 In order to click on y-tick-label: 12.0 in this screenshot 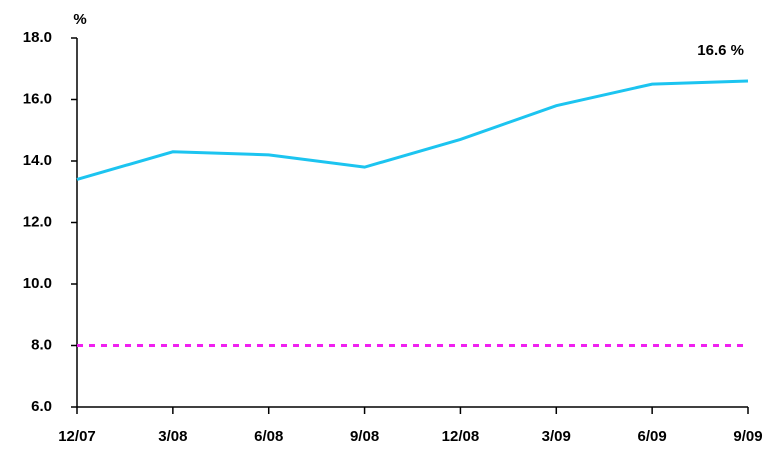, I will do `click(37, 221)`.